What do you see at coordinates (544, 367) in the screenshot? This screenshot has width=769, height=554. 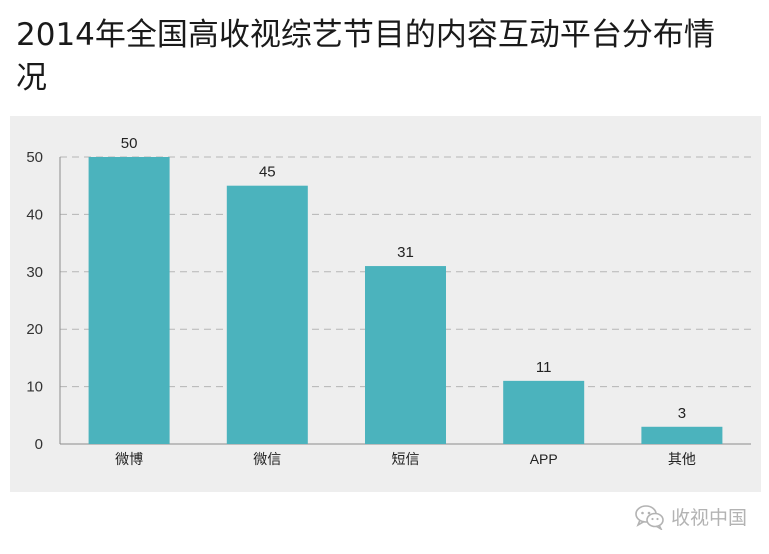 I see `data-label: 11` at bounding box center [544, 367].